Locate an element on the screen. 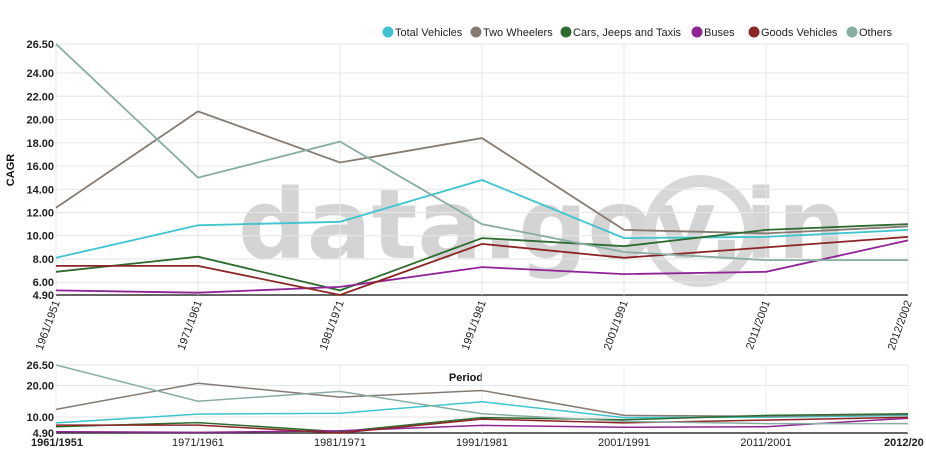 Image resolution: width=926 pixels, height=469 pixels. y-tick-label: 6.00 is located at coordinates (43, 283).